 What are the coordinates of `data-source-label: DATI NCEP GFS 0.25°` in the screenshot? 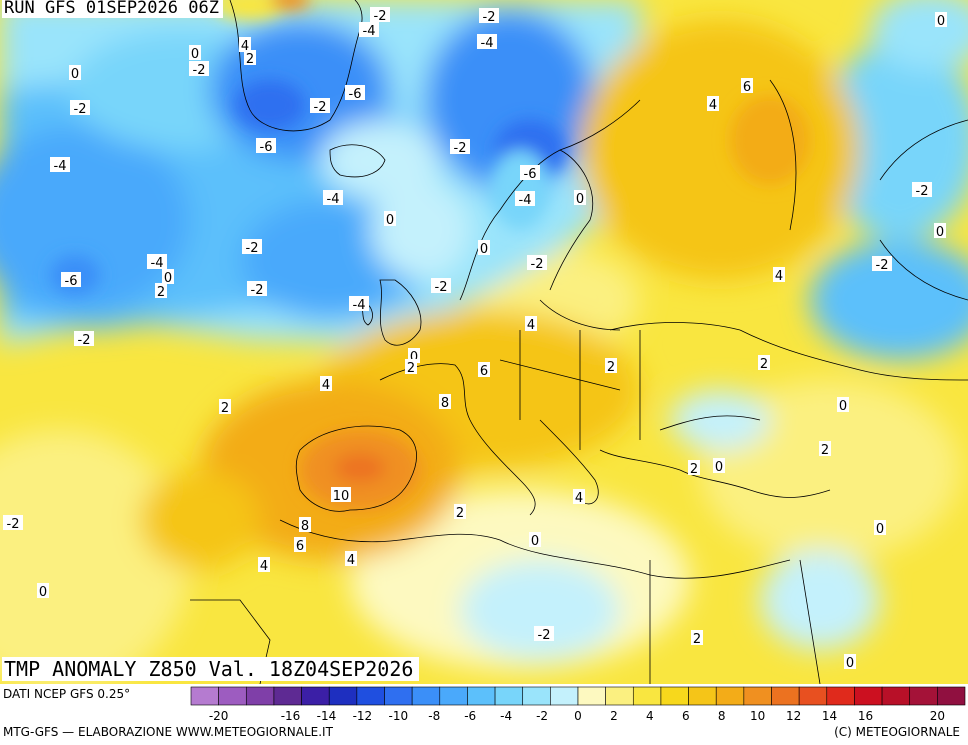 It's located at (67, 694).